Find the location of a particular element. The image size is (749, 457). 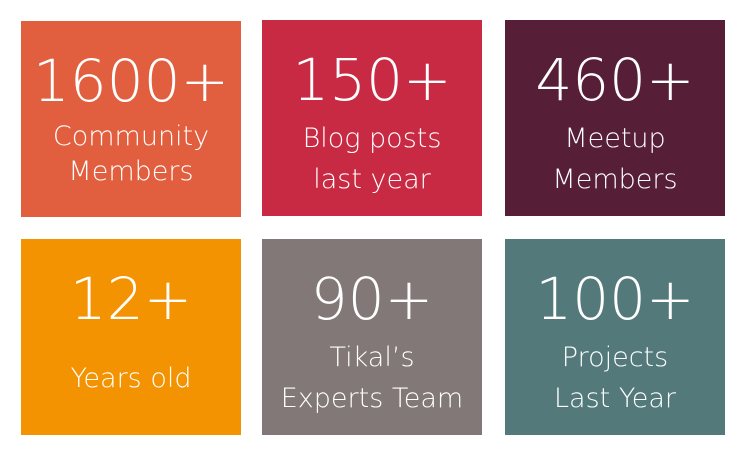

stat-label-line1: Blog posts is located at coordinates (372, 138).